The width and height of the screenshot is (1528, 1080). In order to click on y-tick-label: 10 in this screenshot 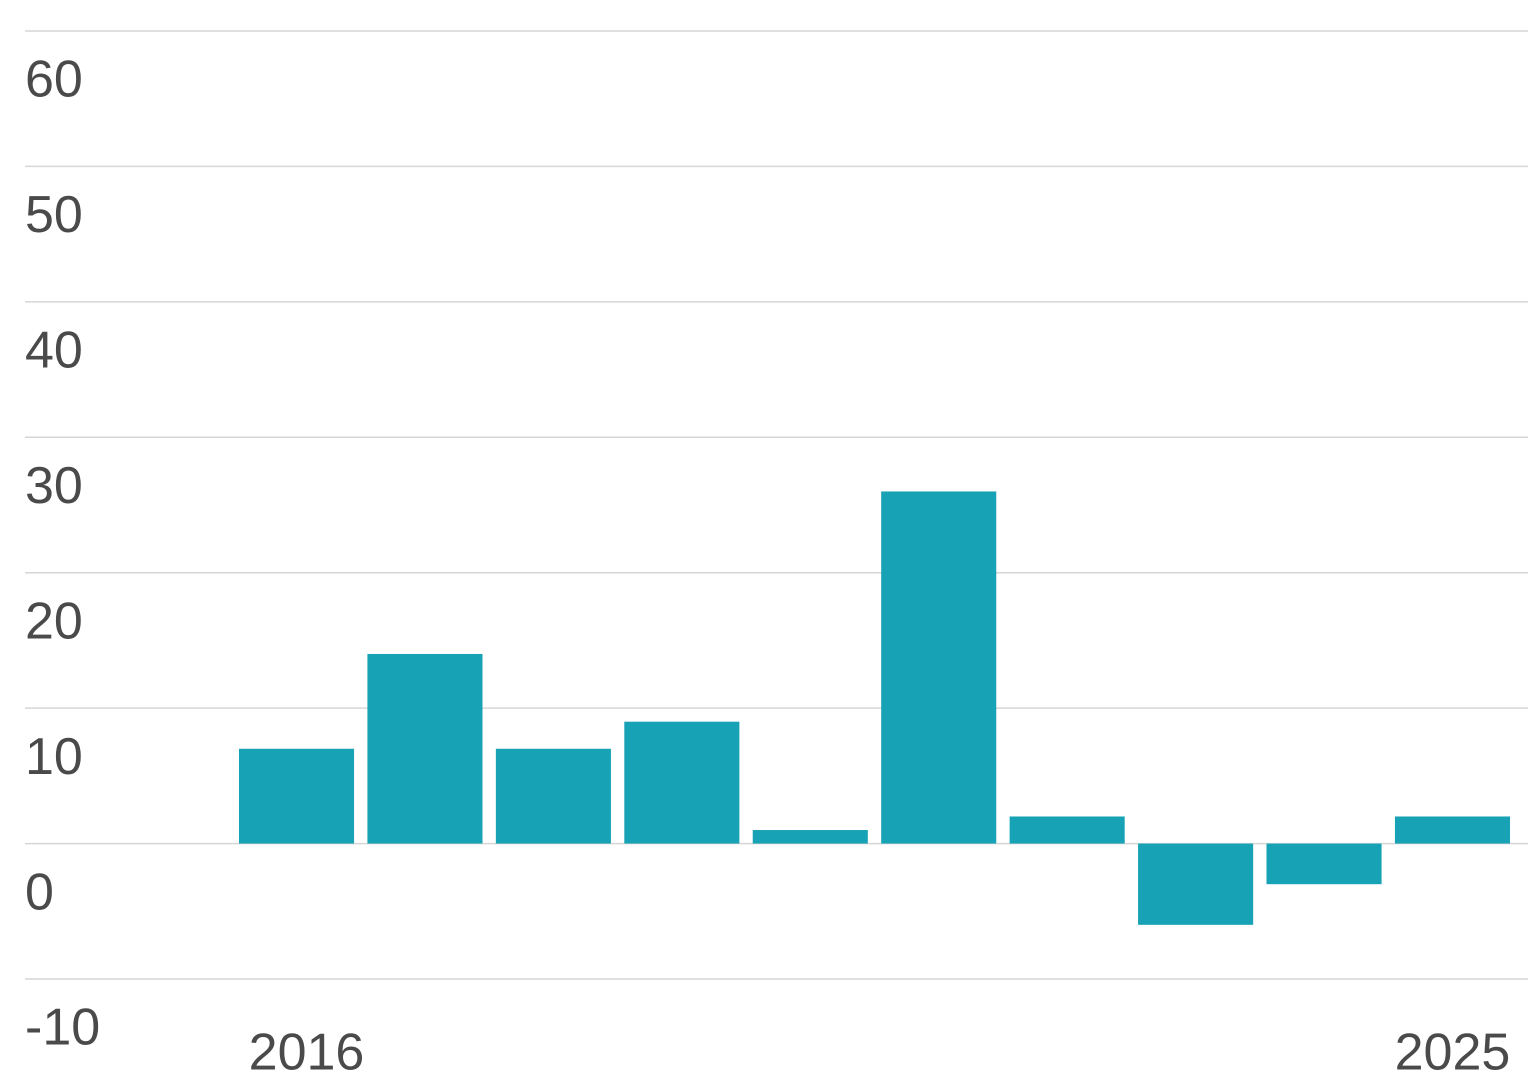, I will do `click(54, 757)`.